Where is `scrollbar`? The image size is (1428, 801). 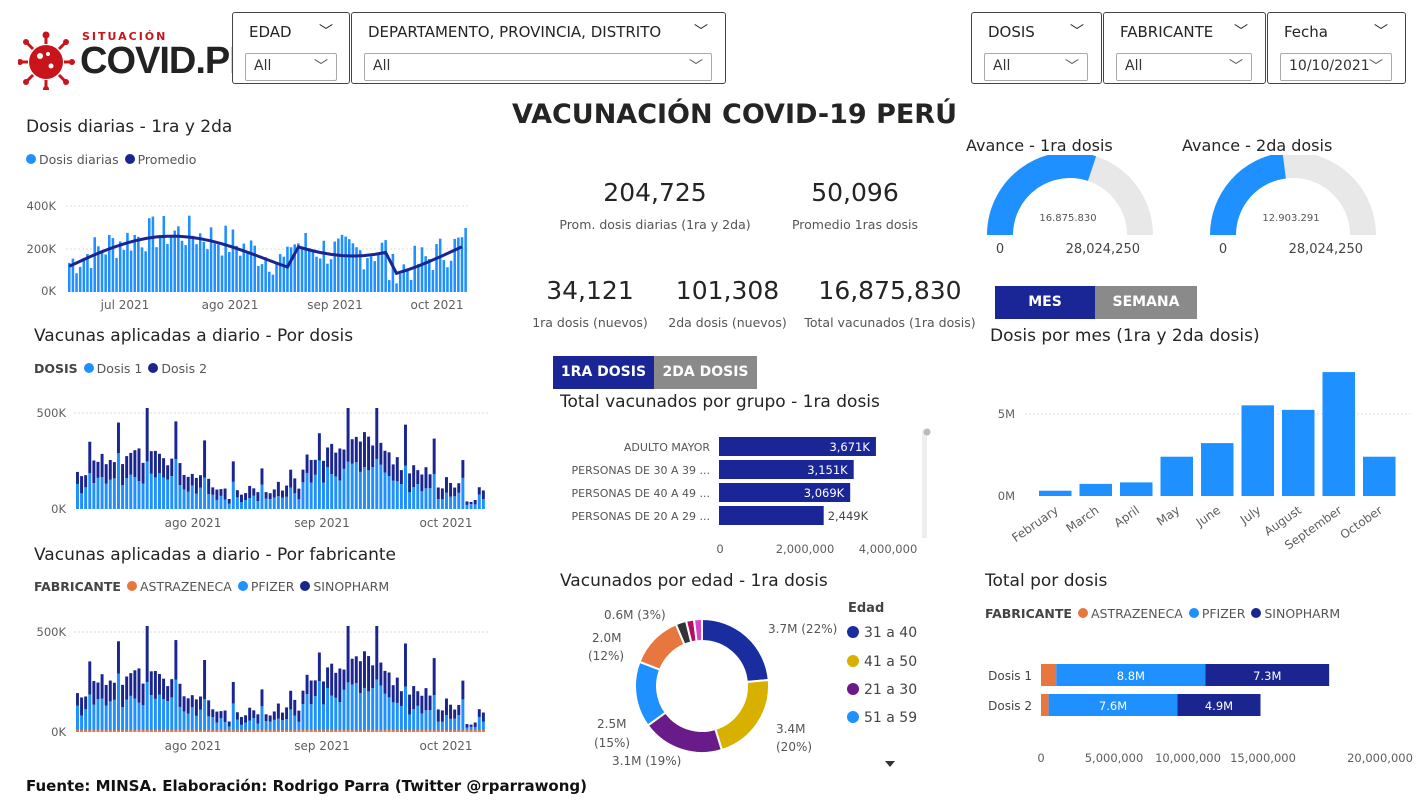 scrollbar is located at coordinates (924, 484).